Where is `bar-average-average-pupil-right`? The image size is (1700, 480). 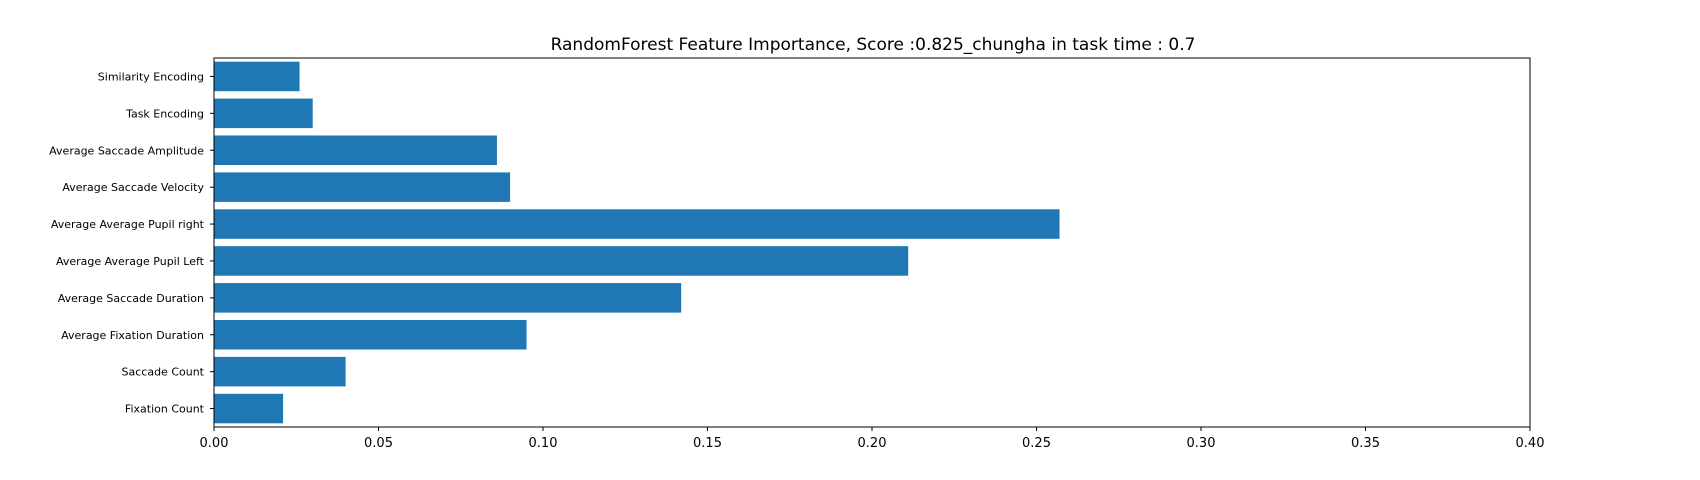 bar-average-average-pupil-right is located at coordinates (637, 224).